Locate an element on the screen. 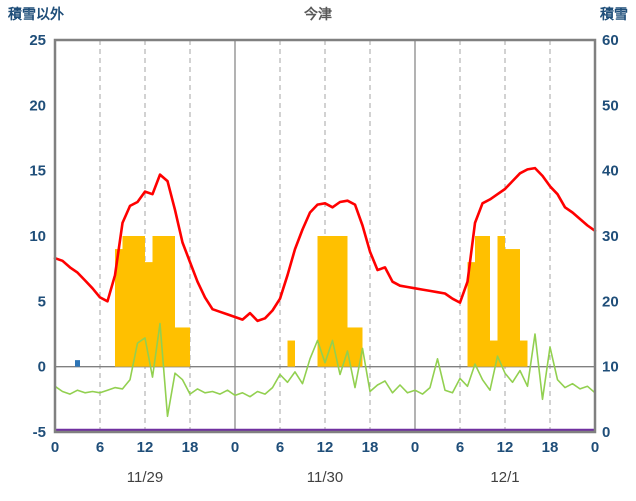  left-axis-title: 積雪以外 is located at coordinates (36, 14).